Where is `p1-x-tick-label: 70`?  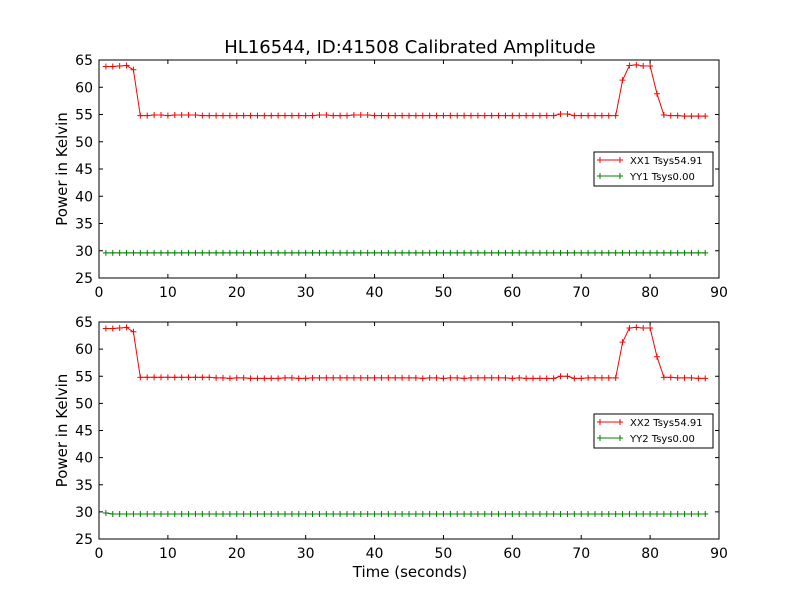
p1-x-tick-label: 70 is located at coordinates (581, 554).